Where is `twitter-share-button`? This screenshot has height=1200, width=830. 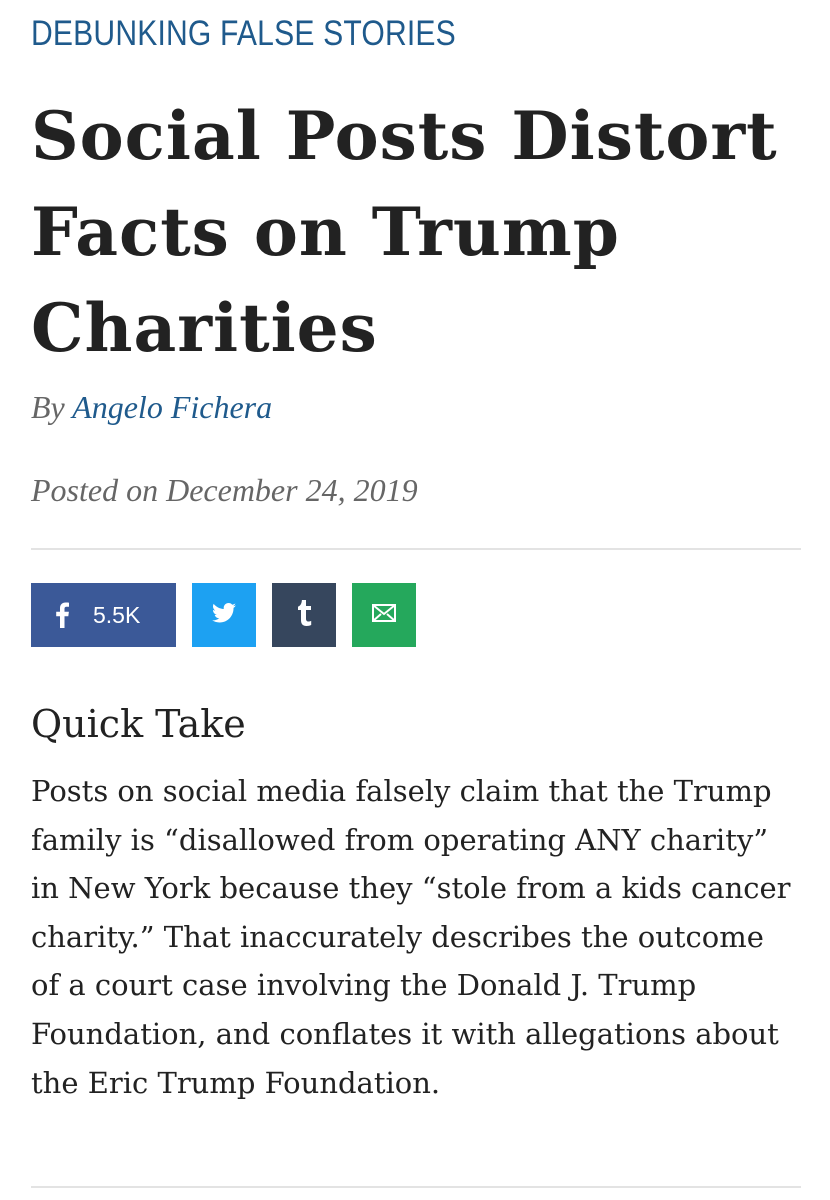
twitter-share-button is located at coordinates (224, 615).